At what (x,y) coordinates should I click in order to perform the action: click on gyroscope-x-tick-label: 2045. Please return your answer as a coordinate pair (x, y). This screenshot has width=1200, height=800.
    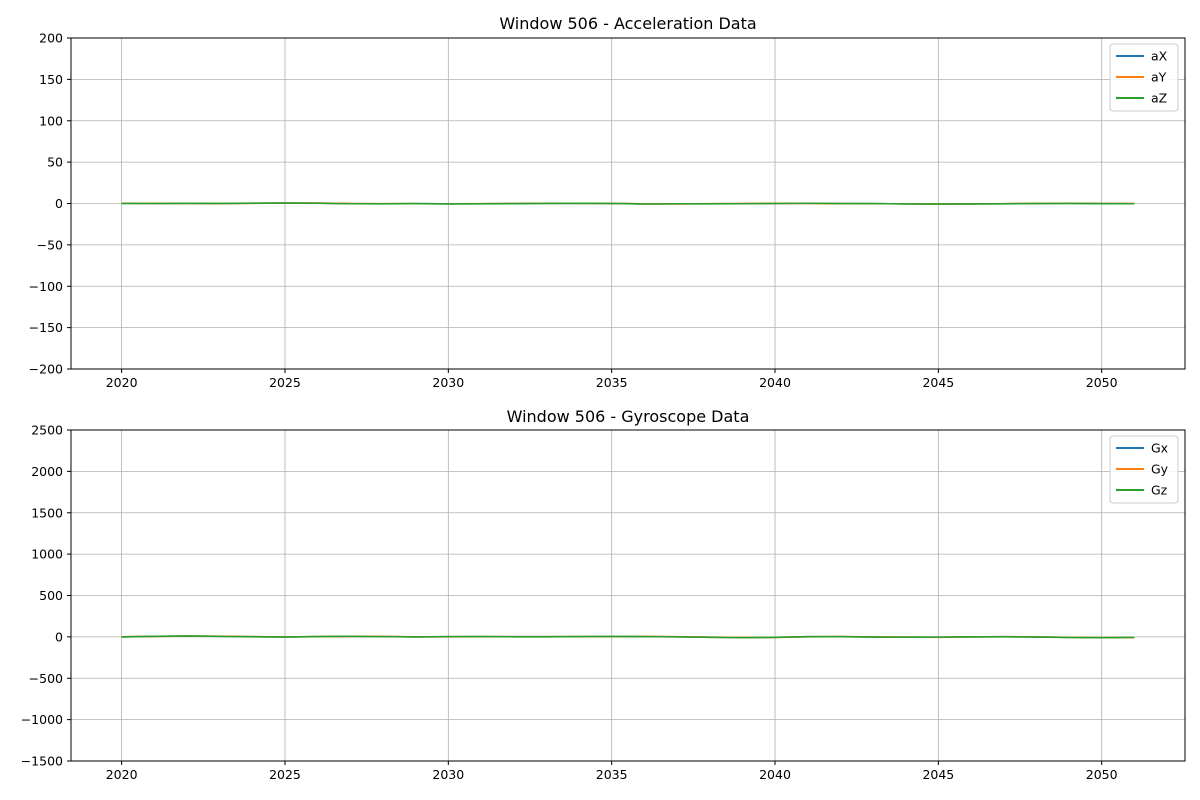
    Looking at the image, I should click on (938, 774).